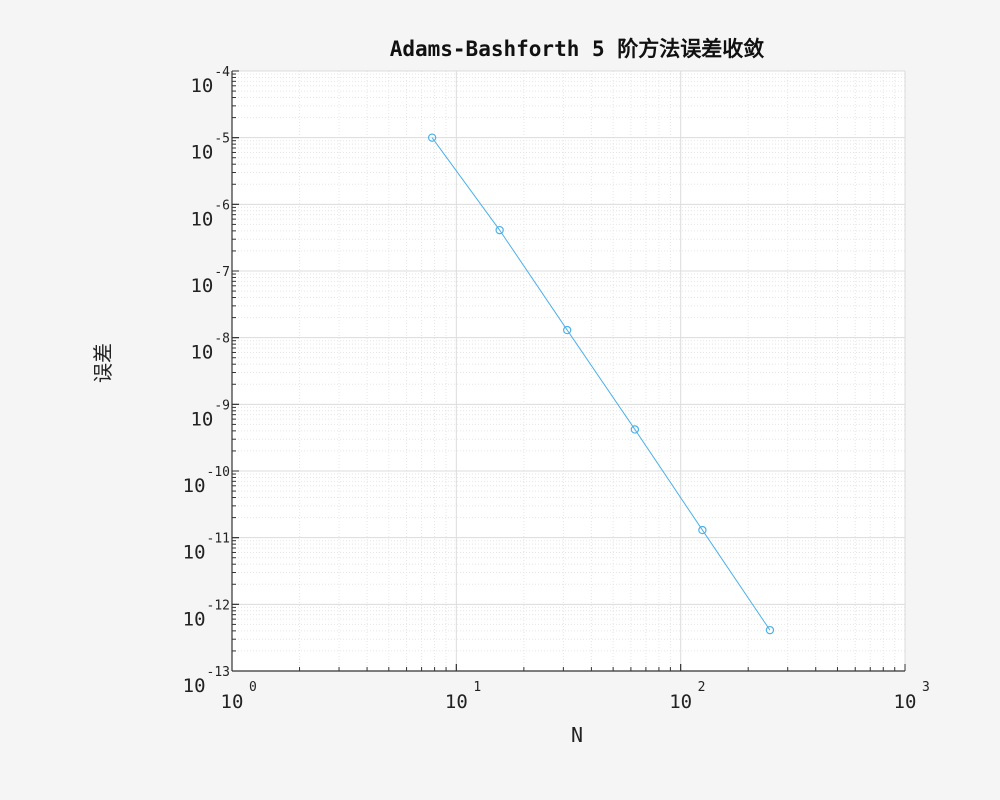 This screenshot has height=800, width=1000. Describe the element at coordinates (222, 72) in the screenshot. I see `y-tick-exponent: -4` at that location.